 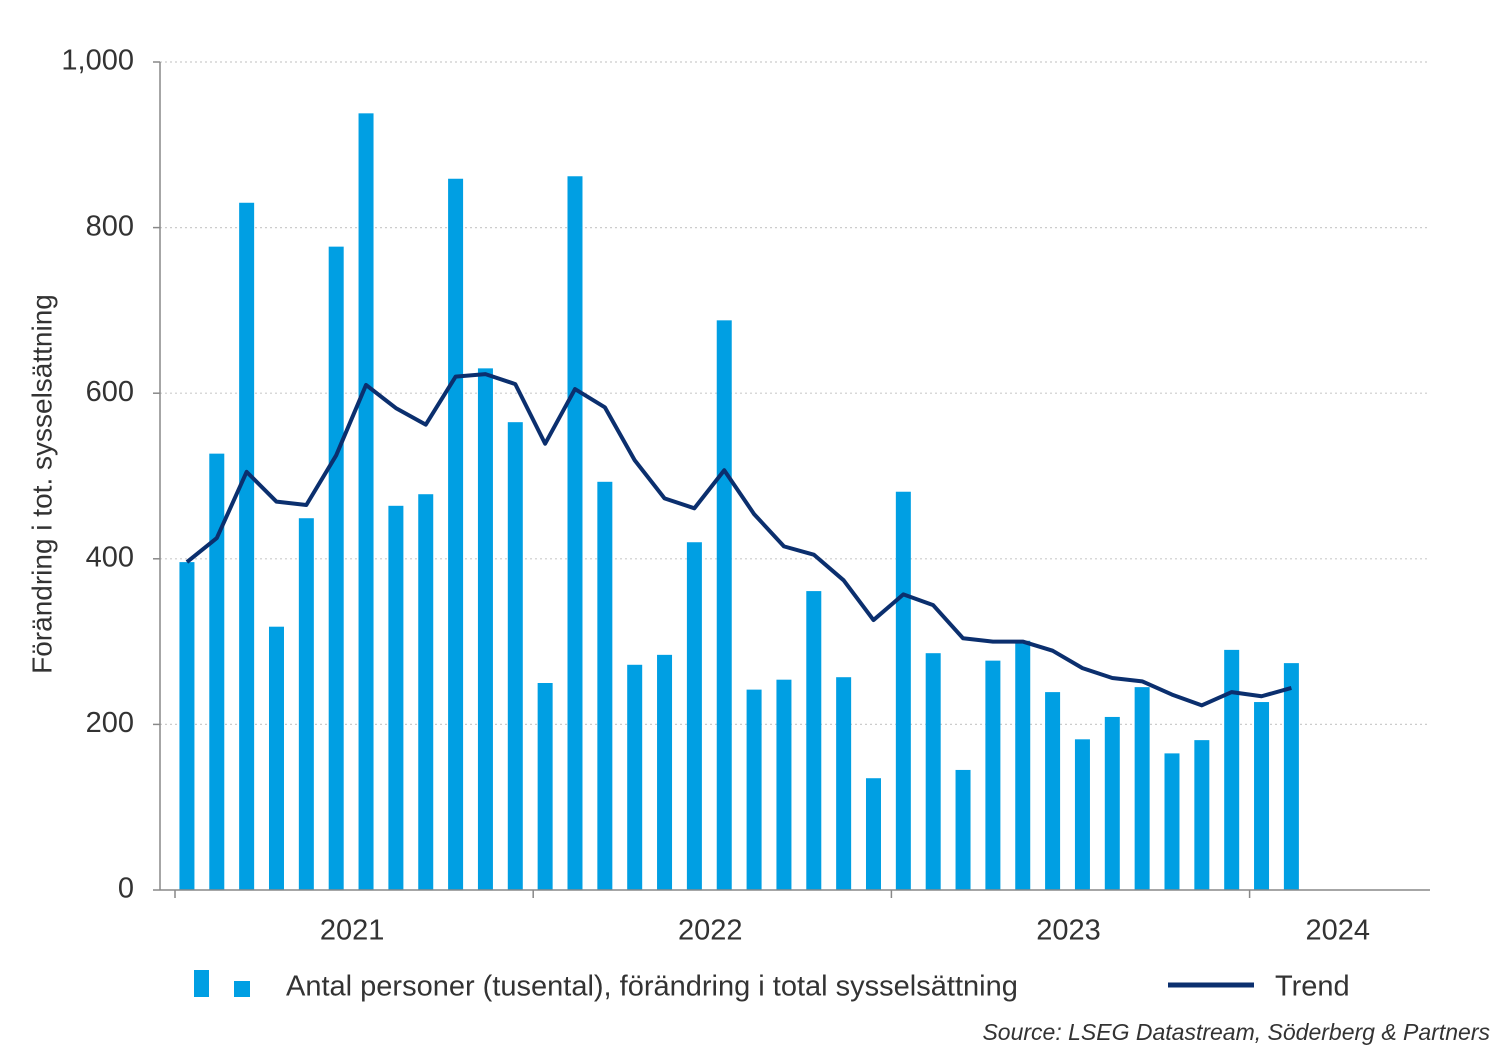 I want to click on y-tick-label: 800, so click(x=110, y=226).